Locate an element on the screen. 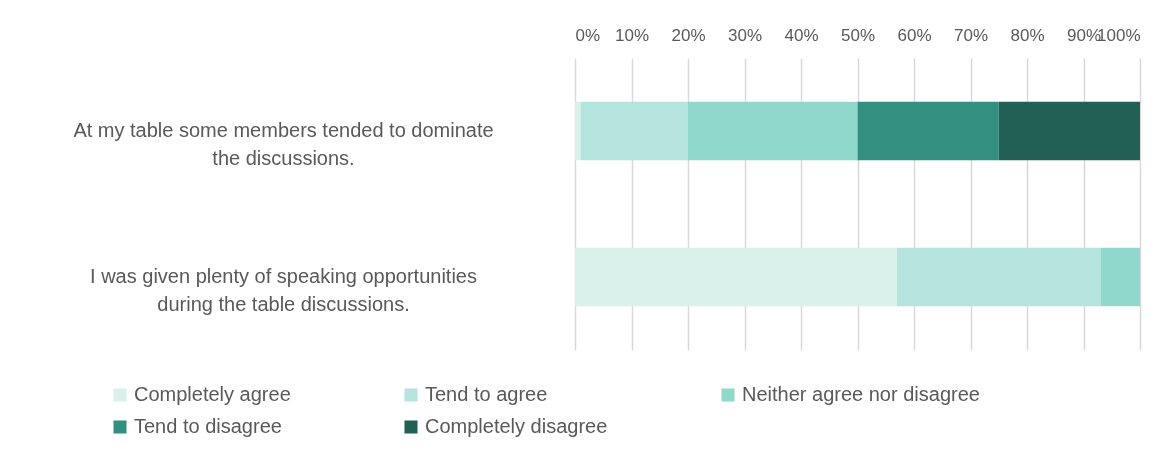 The image size is (1171, 454). x-tick-label: 60% is located at coordinates (914, 35).